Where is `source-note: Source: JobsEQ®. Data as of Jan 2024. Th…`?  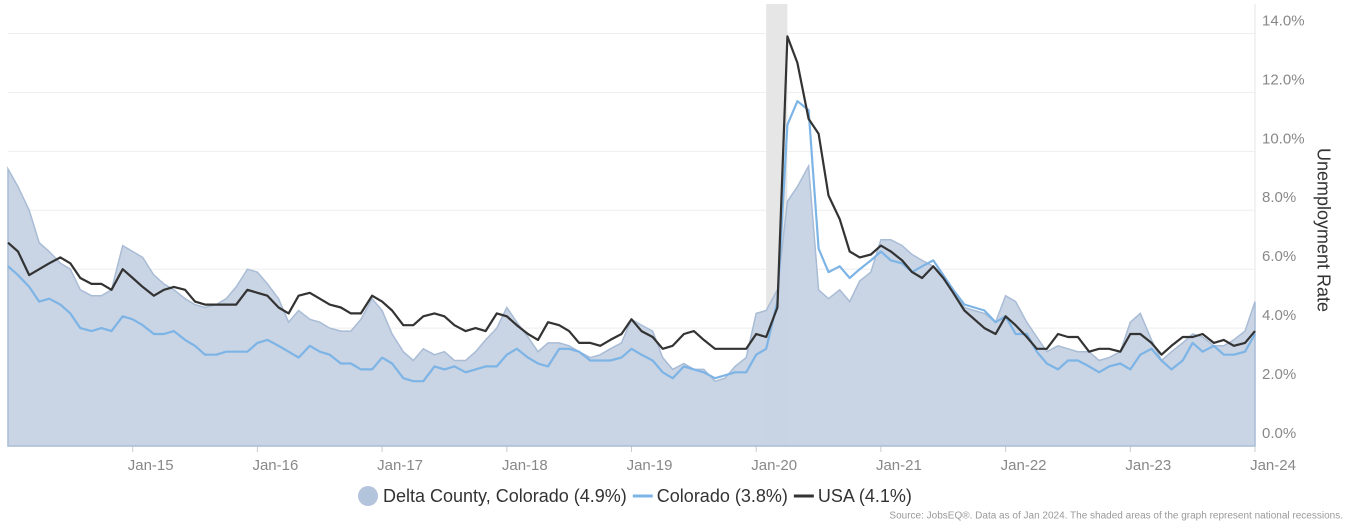 source-note: Source: JobsEQ®. Data as of Jan 2024. Th… is located at coordinates (1116, 516).